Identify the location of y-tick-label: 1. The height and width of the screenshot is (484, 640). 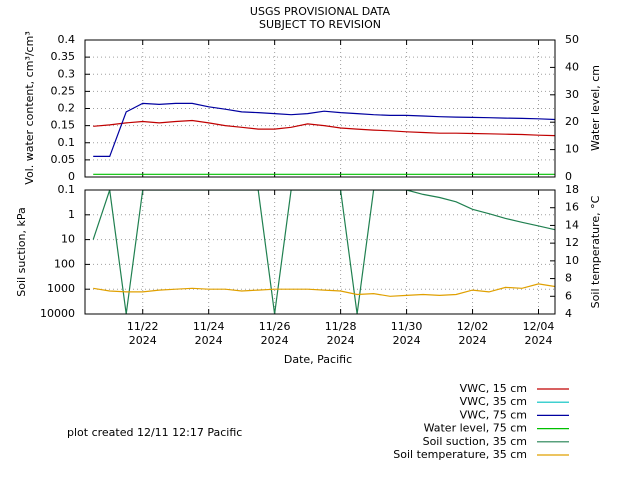
(71, 214).